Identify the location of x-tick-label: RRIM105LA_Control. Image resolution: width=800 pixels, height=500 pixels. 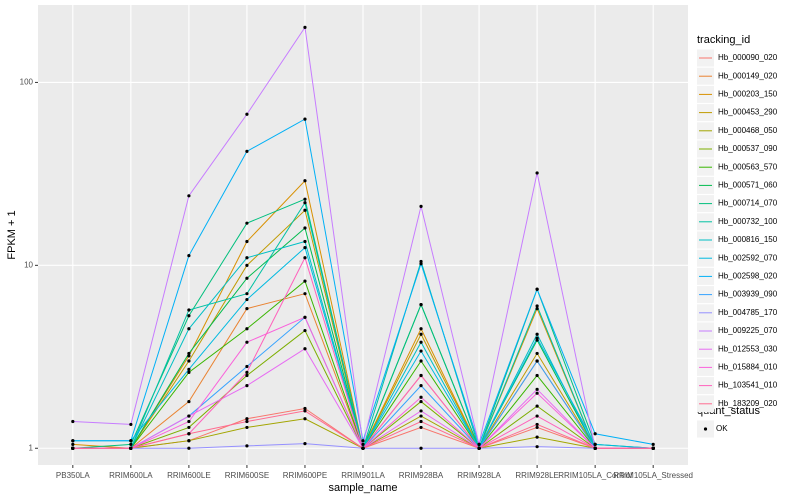
(595, 475).